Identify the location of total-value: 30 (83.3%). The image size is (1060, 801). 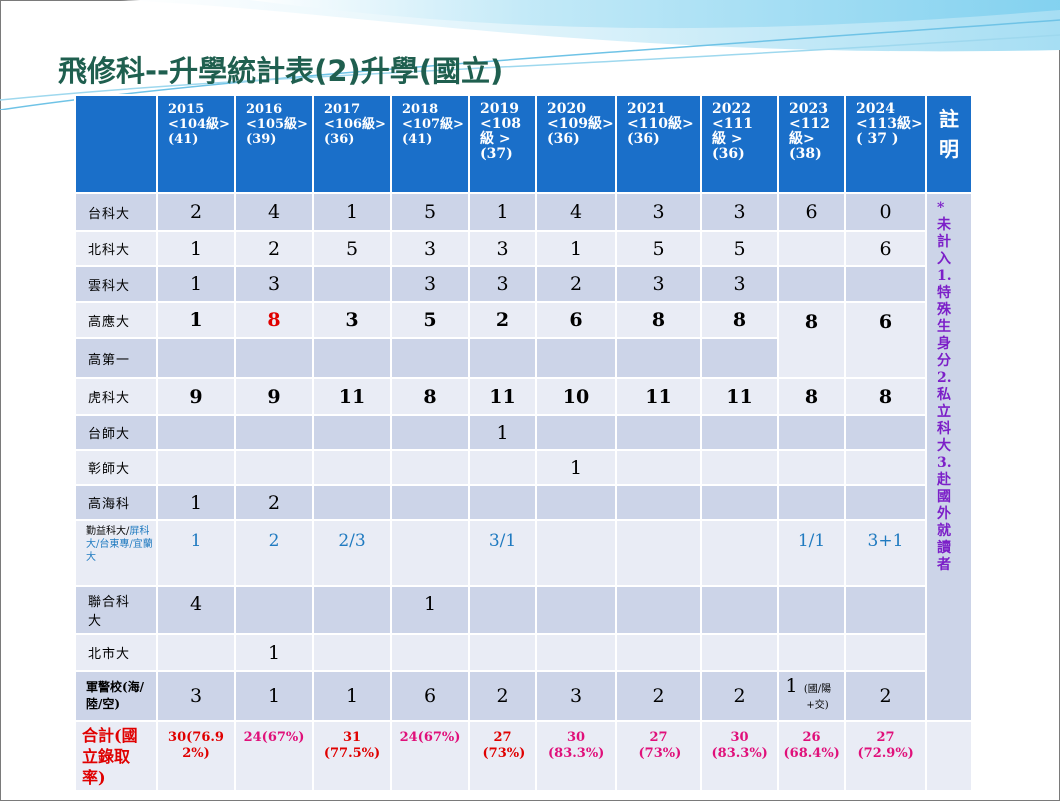
(739, 756).